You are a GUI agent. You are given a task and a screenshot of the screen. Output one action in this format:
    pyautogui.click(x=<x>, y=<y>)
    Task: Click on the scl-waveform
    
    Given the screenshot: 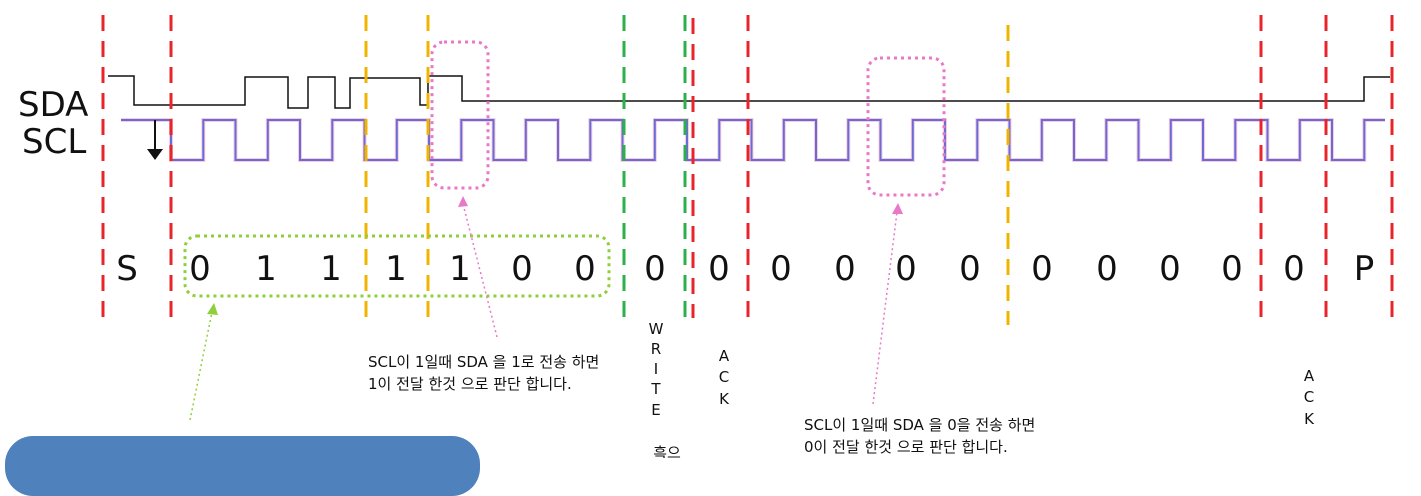 What is the action you would take?
    pyautogui.click(x=753, y=140)
    